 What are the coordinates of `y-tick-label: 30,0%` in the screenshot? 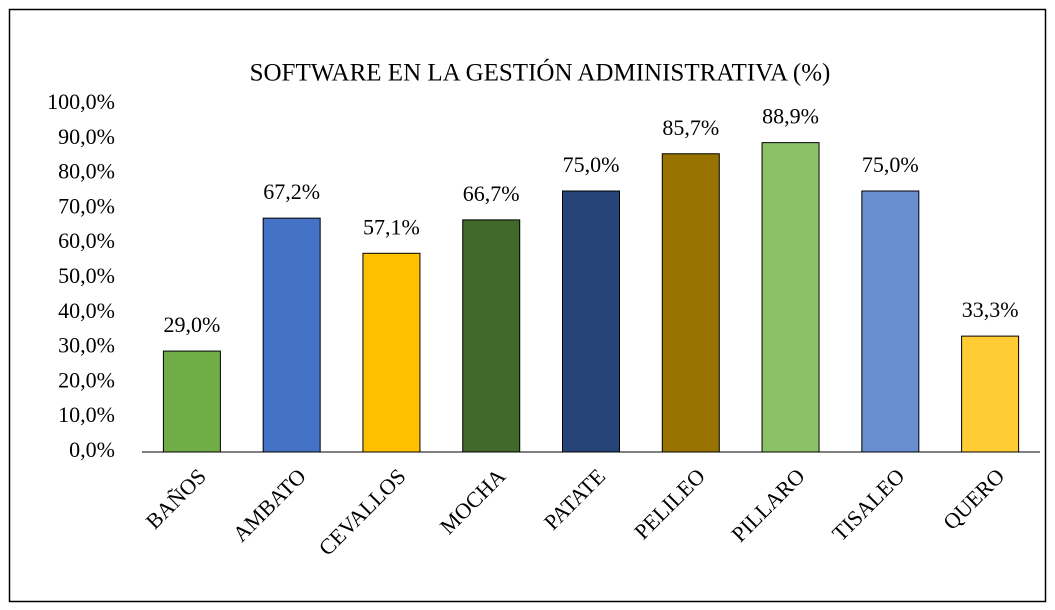 It's located at (86, 345).